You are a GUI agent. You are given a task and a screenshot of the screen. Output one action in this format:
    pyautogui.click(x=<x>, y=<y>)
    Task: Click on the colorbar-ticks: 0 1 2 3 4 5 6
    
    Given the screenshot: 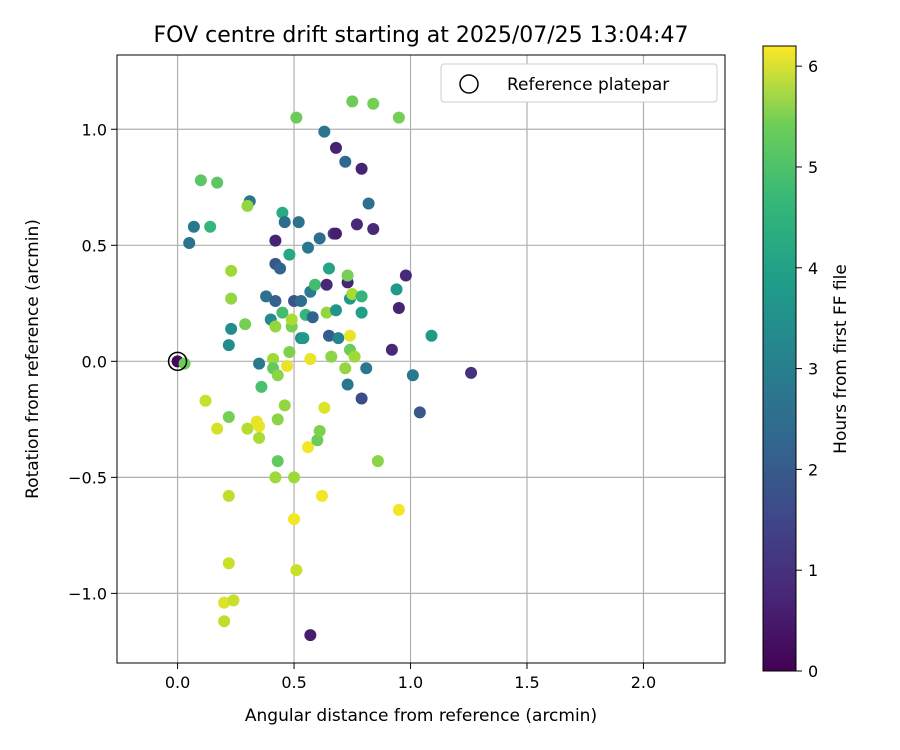 What is the action you would take?
    pyautogui.click(x=807, y=369)
    